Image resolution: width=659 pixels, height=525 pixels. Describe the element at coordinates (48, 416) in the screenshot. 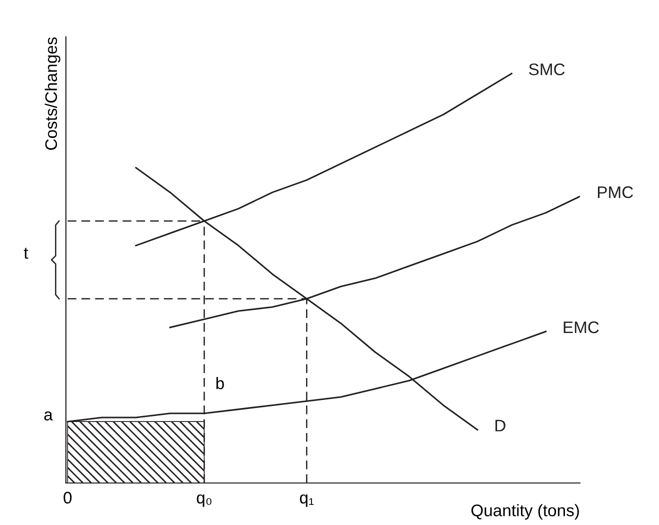

I see `text: a` at that location.